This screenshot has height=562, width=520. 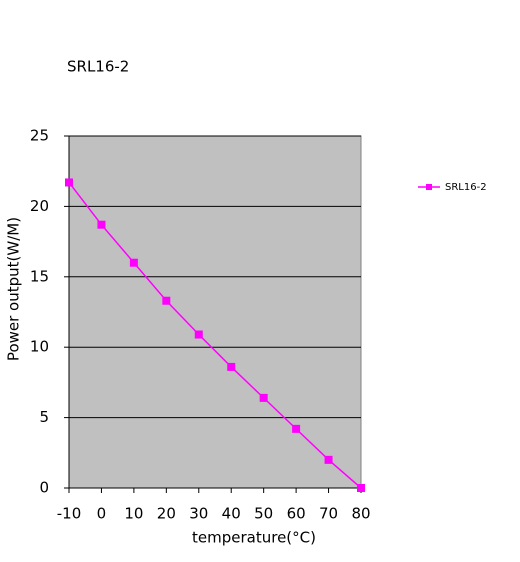 What do you see at coordinates (133, 514) in the screenshot?
I see `x-tick-label: 10` at bounding box center [133, 514].